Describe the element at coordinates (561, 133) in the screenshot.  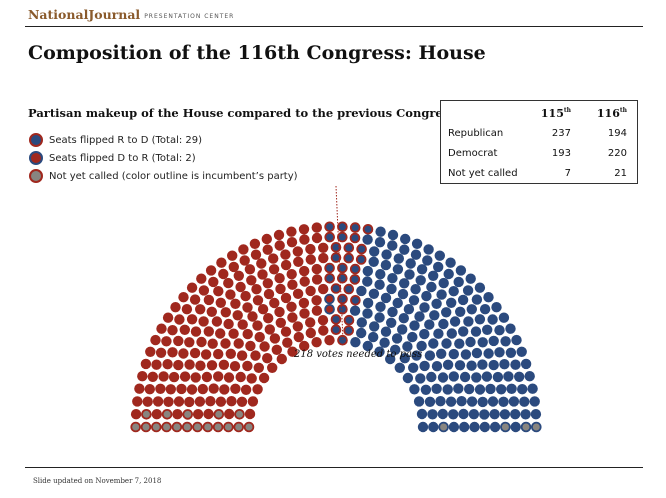
I see `cell-republican-115: 237` at that location.